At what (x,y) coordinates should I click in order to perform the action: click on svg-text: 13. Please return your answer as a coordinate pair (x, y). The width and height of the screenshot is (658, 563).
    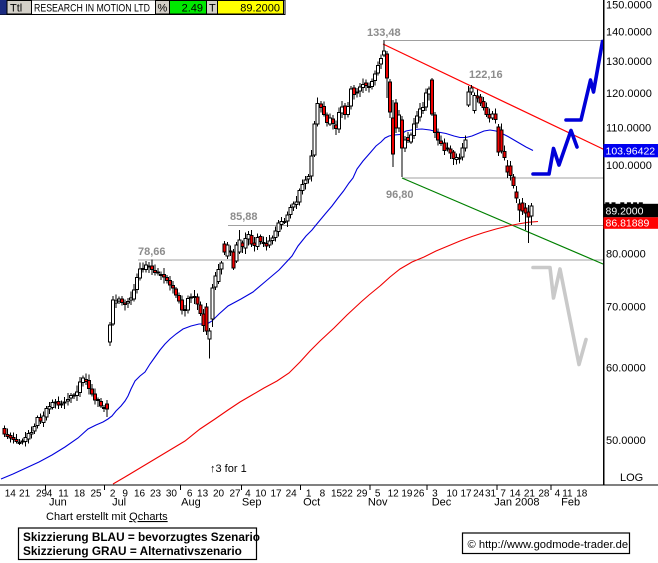
    Looking at the image, I should click on (203, 494).